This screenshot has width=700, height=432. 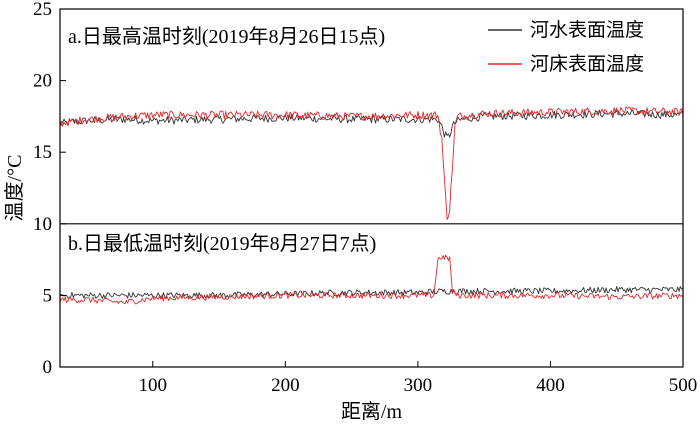 What do you see at coordinates (48, 295) in the screenshot?
I see `y-tick-label: 5` at bounding box center [48, 295].